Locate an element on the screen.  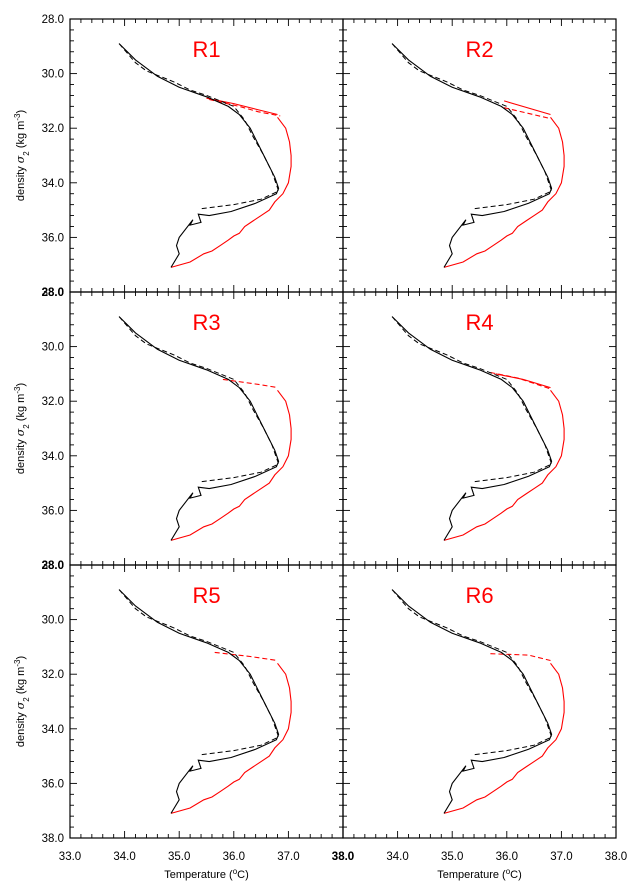
panel-title: R5 is located at coordinates (206, 595).